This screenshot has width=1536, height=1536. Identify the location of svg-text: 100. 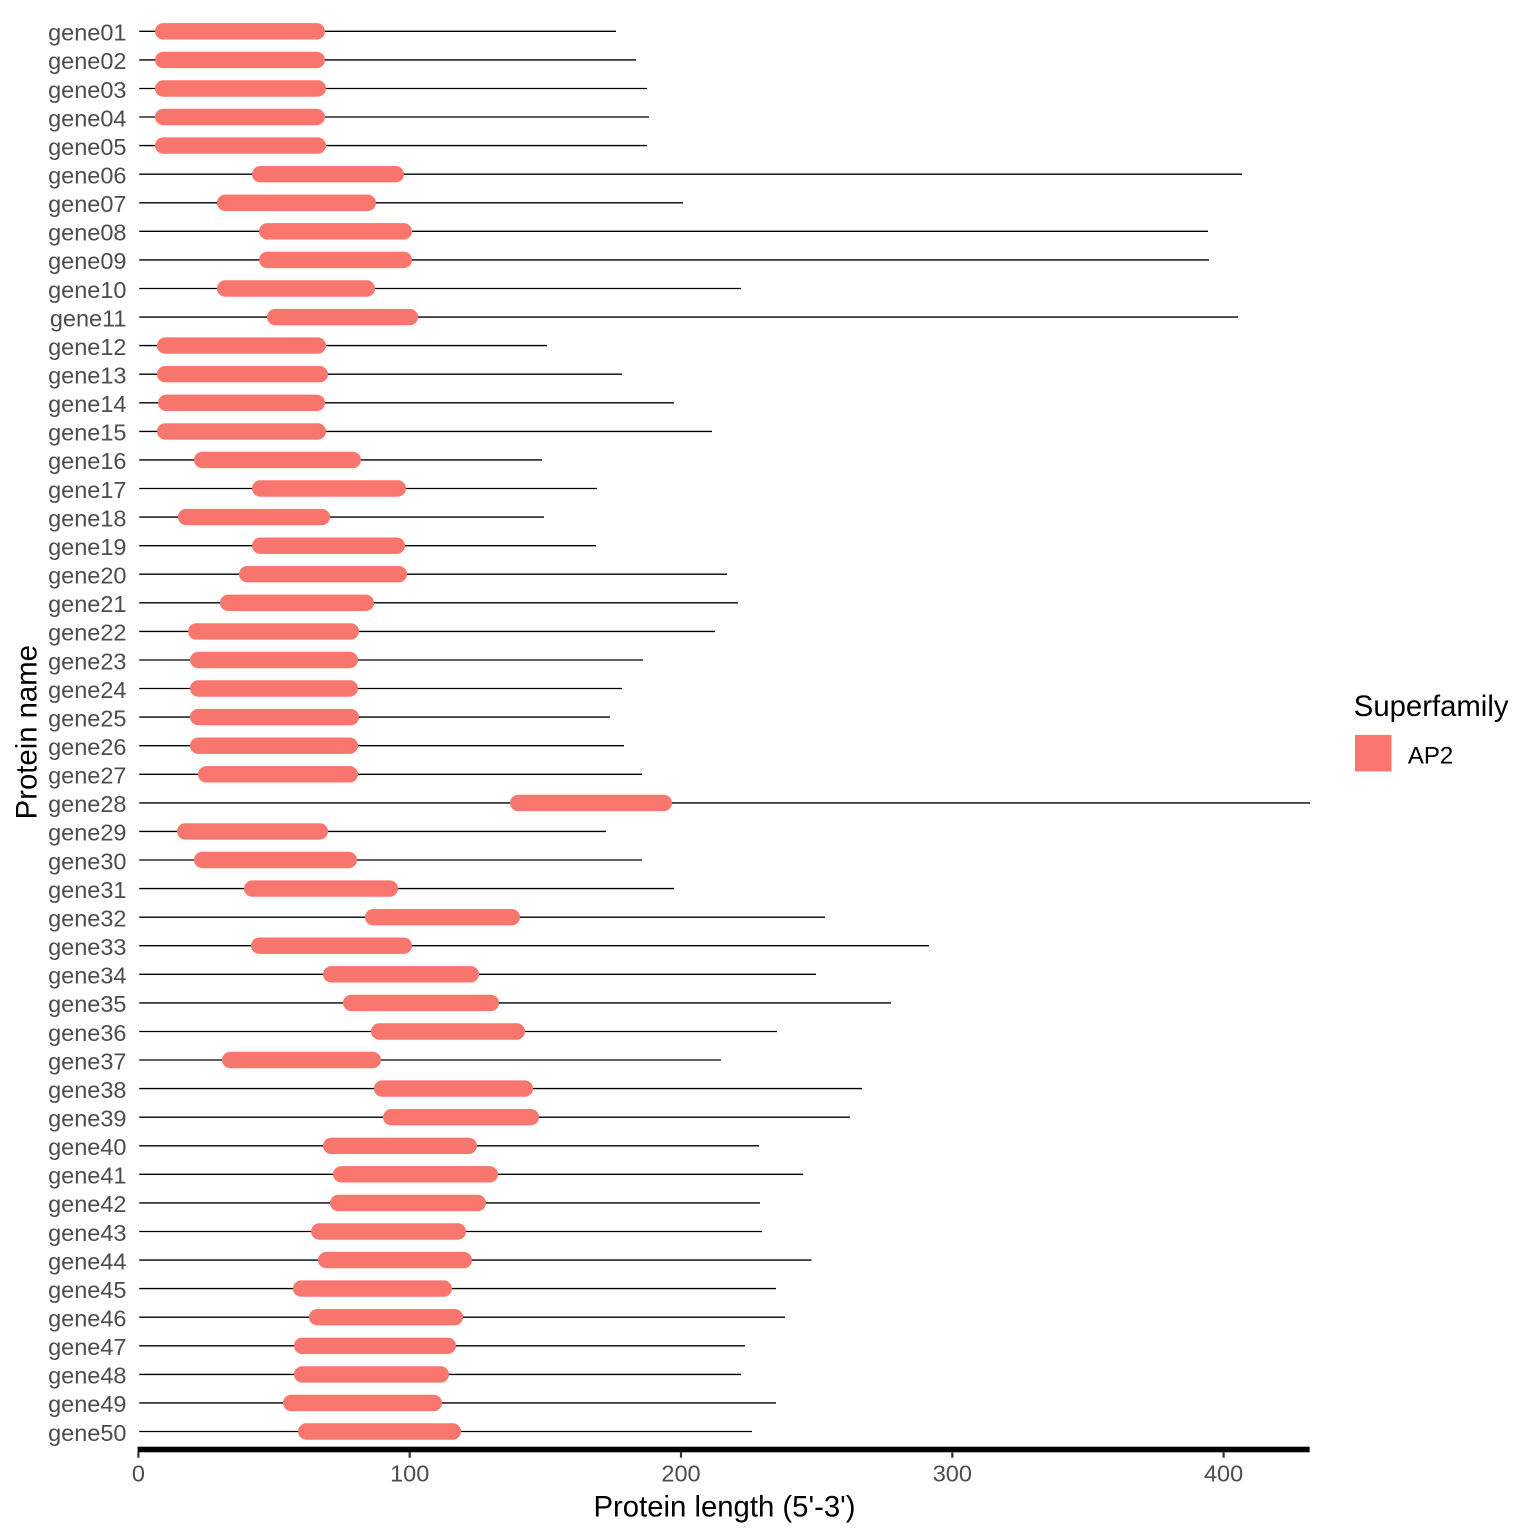
(409, 1474).